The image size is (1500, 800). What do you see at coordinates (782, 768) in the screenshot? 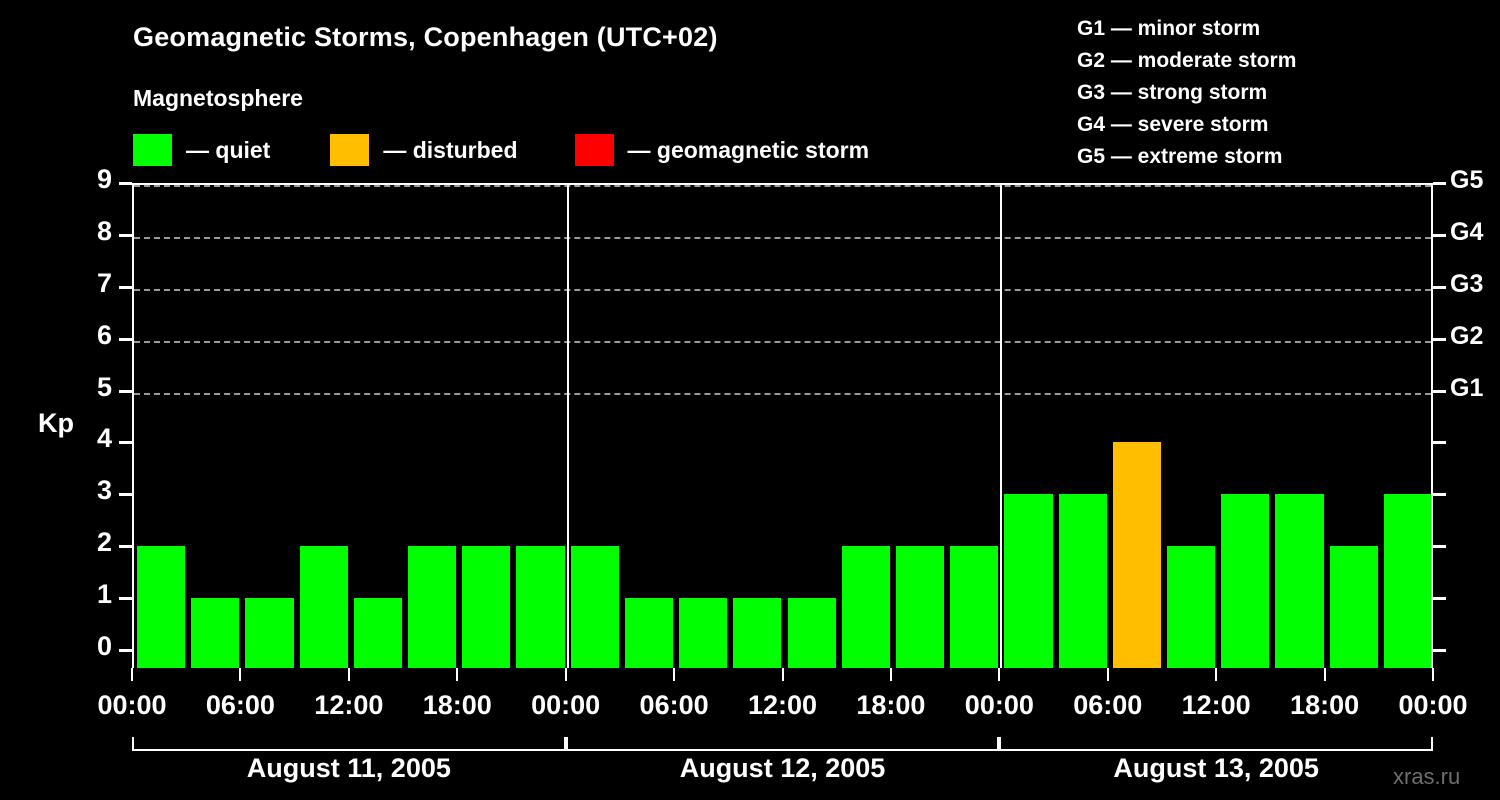
I see `day-label: August 12, 2005` at bounding box center [782, 768].